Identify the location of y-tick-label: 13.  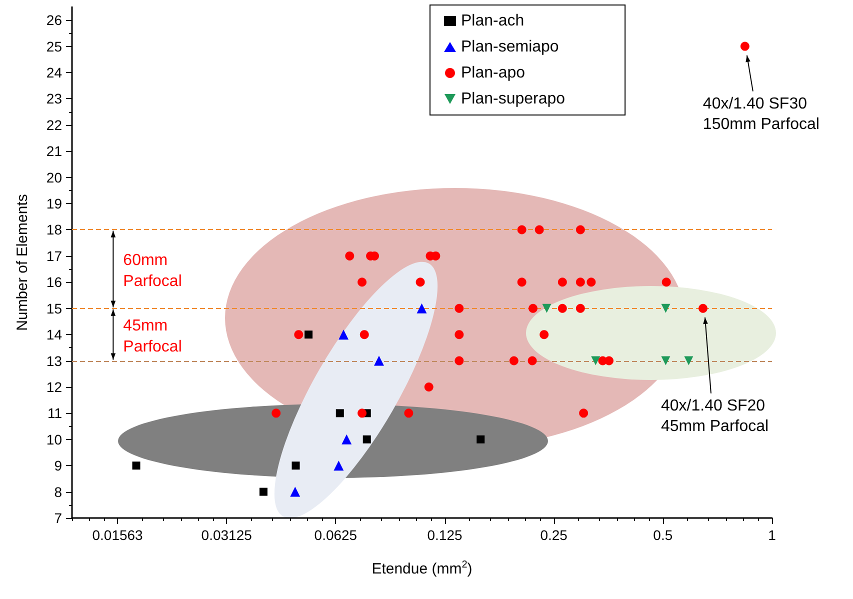
(54, 360).